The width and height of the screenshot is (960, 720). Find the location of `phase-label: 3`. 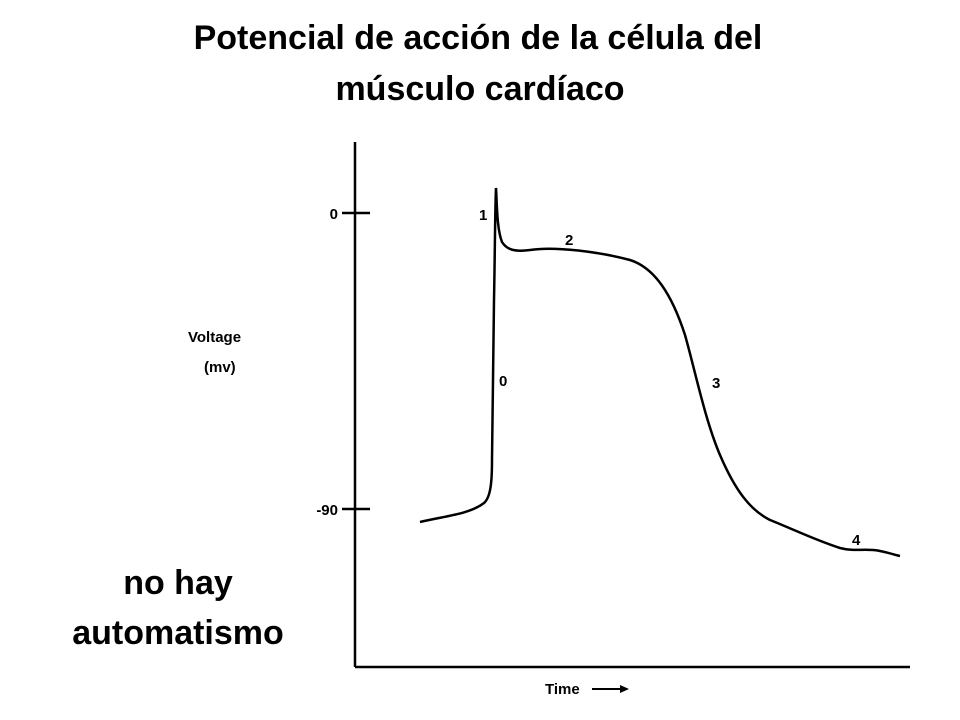

phase-label: 3 is located at coordinates (716, 383).